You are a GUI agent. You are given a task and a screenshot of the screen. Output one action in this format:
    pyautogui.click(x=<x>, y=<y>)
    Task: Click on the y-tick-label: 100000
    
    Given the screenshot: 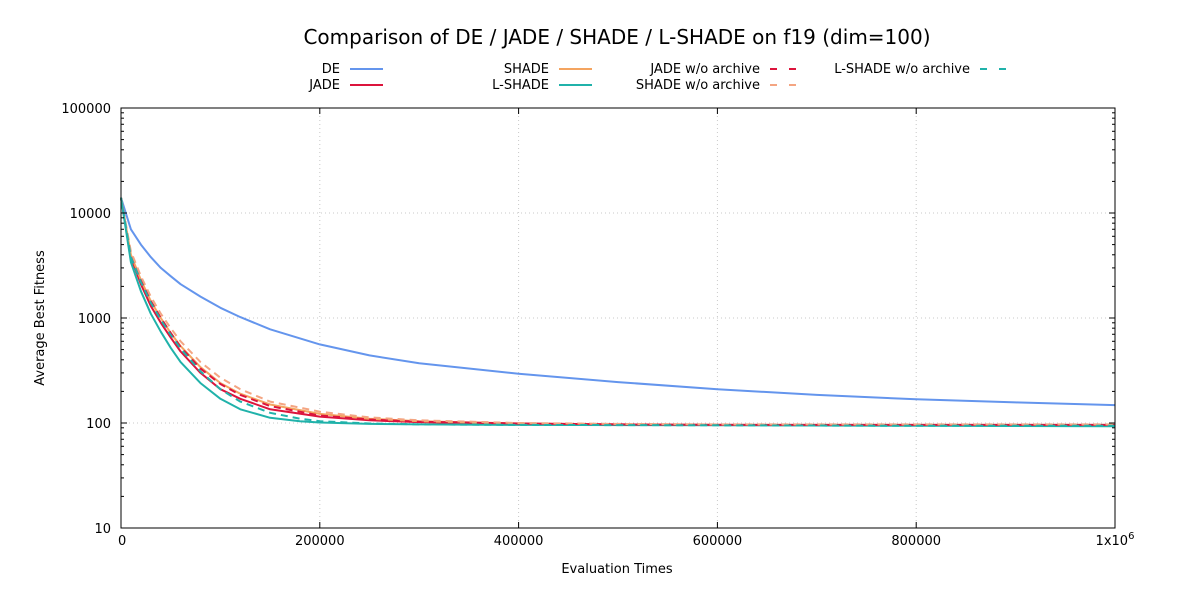 What is the action you would take?
    pyautogui.click(x=86, y=109)
    